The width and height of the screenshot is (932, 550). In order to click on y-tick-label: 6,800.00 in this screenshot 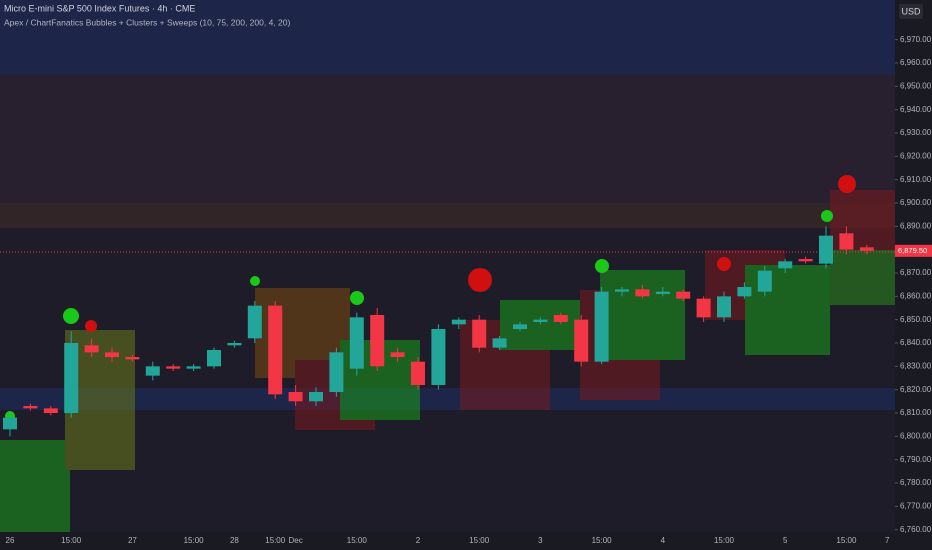, I will do `click(916, 435)`.